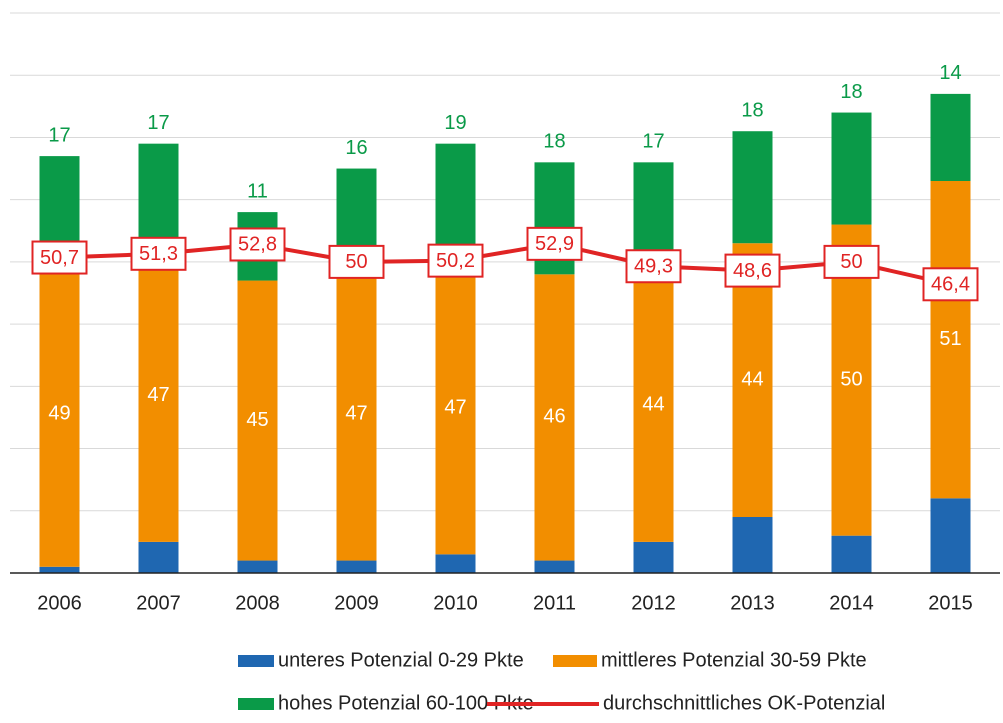 The height and width of the screenshot is (723, 1003). What do you see at coordinates (455, 603) in the screenshot?
I see `x-tick-label: 2010` at bounding box center [455, 603].